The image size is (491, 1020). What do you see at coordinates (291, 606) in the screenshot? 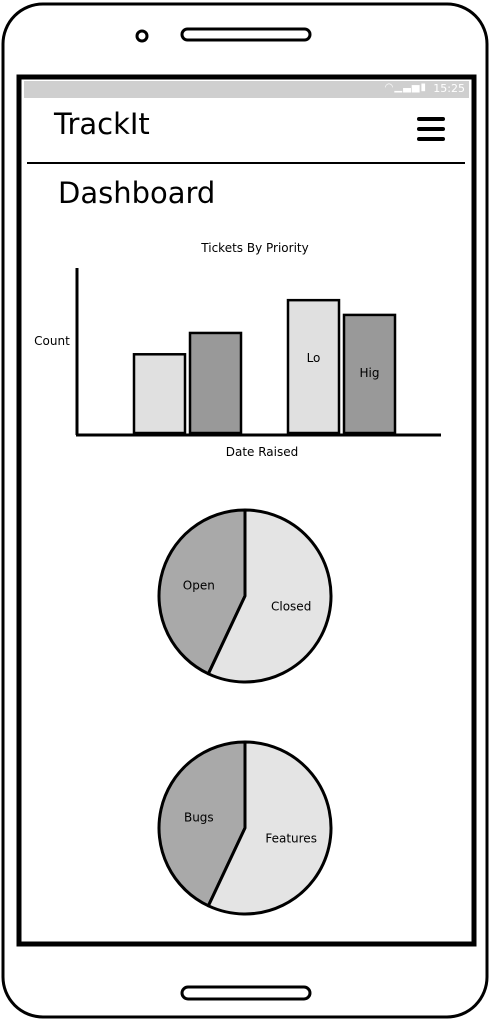
I see `pie-label-closed: Closed` at bounding box center [291, 606].